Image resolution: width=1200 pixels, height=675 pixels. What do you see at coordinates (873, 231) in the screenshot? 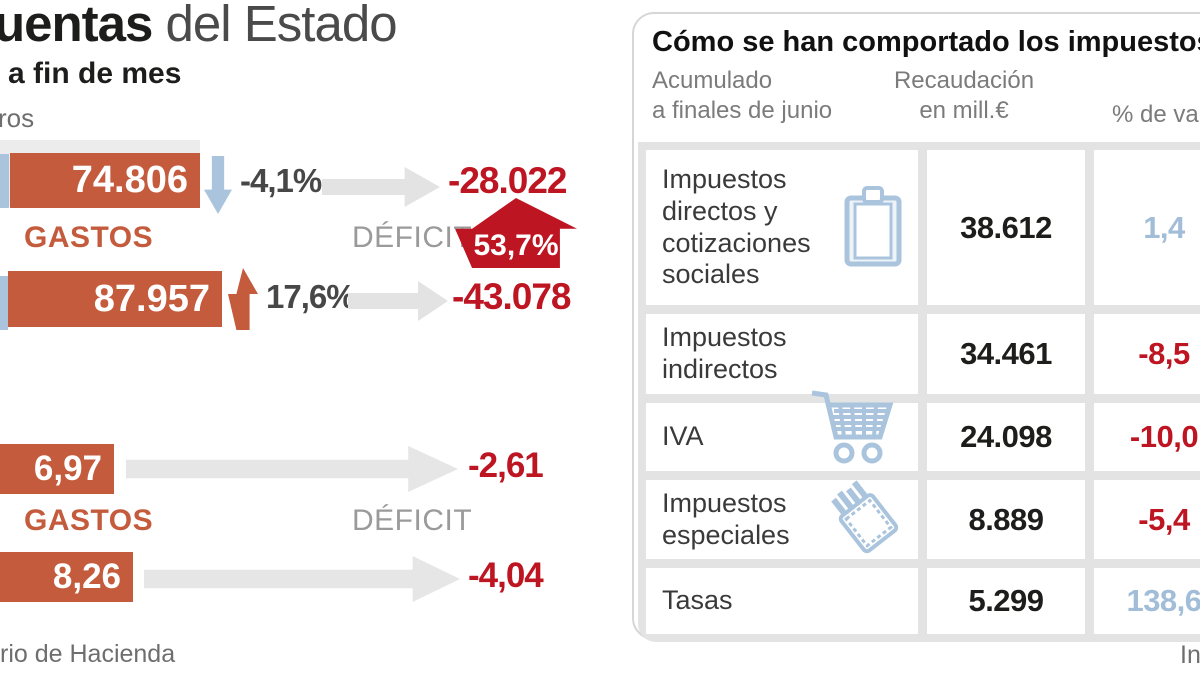
I see `clipboard-icon` at bounding box center [873, 231].